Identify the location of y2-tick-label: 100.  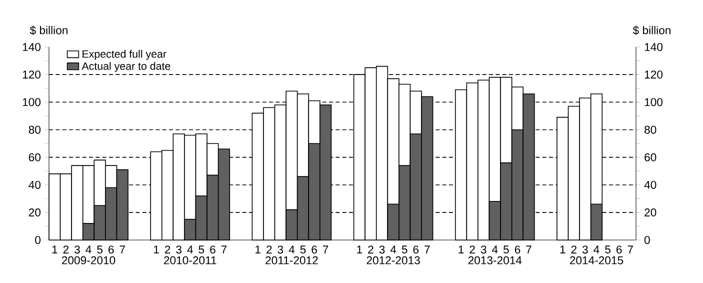
(653, 102).